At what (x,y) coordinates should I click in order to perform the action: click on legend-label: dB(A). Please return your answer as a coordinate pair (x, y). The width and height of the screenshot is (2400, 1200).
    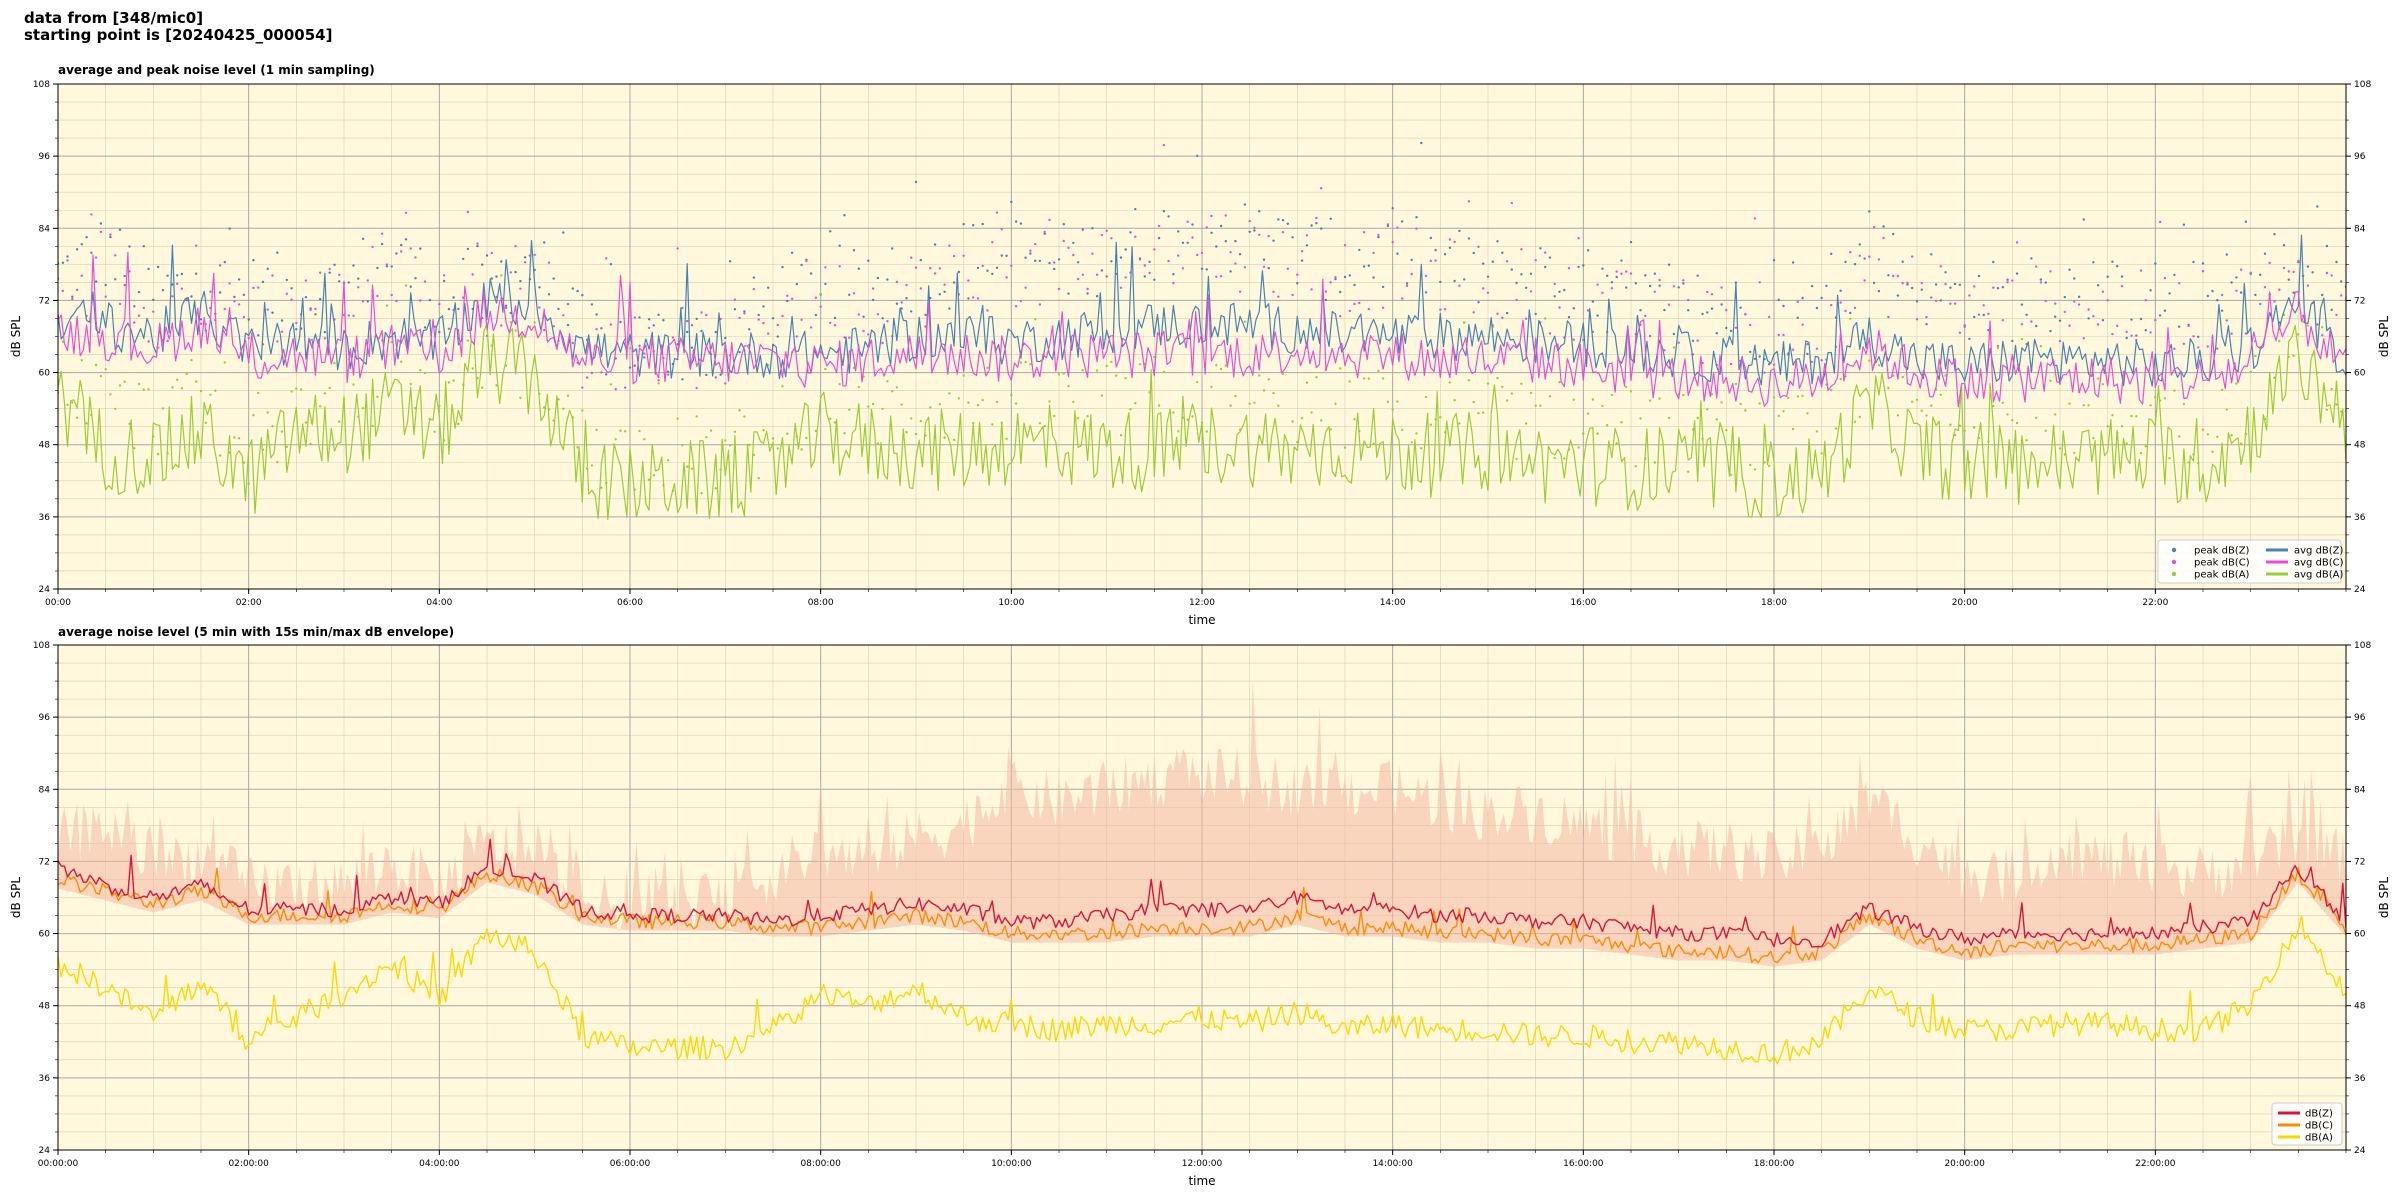
    Looking at the image, I should click on (2319, 1138).